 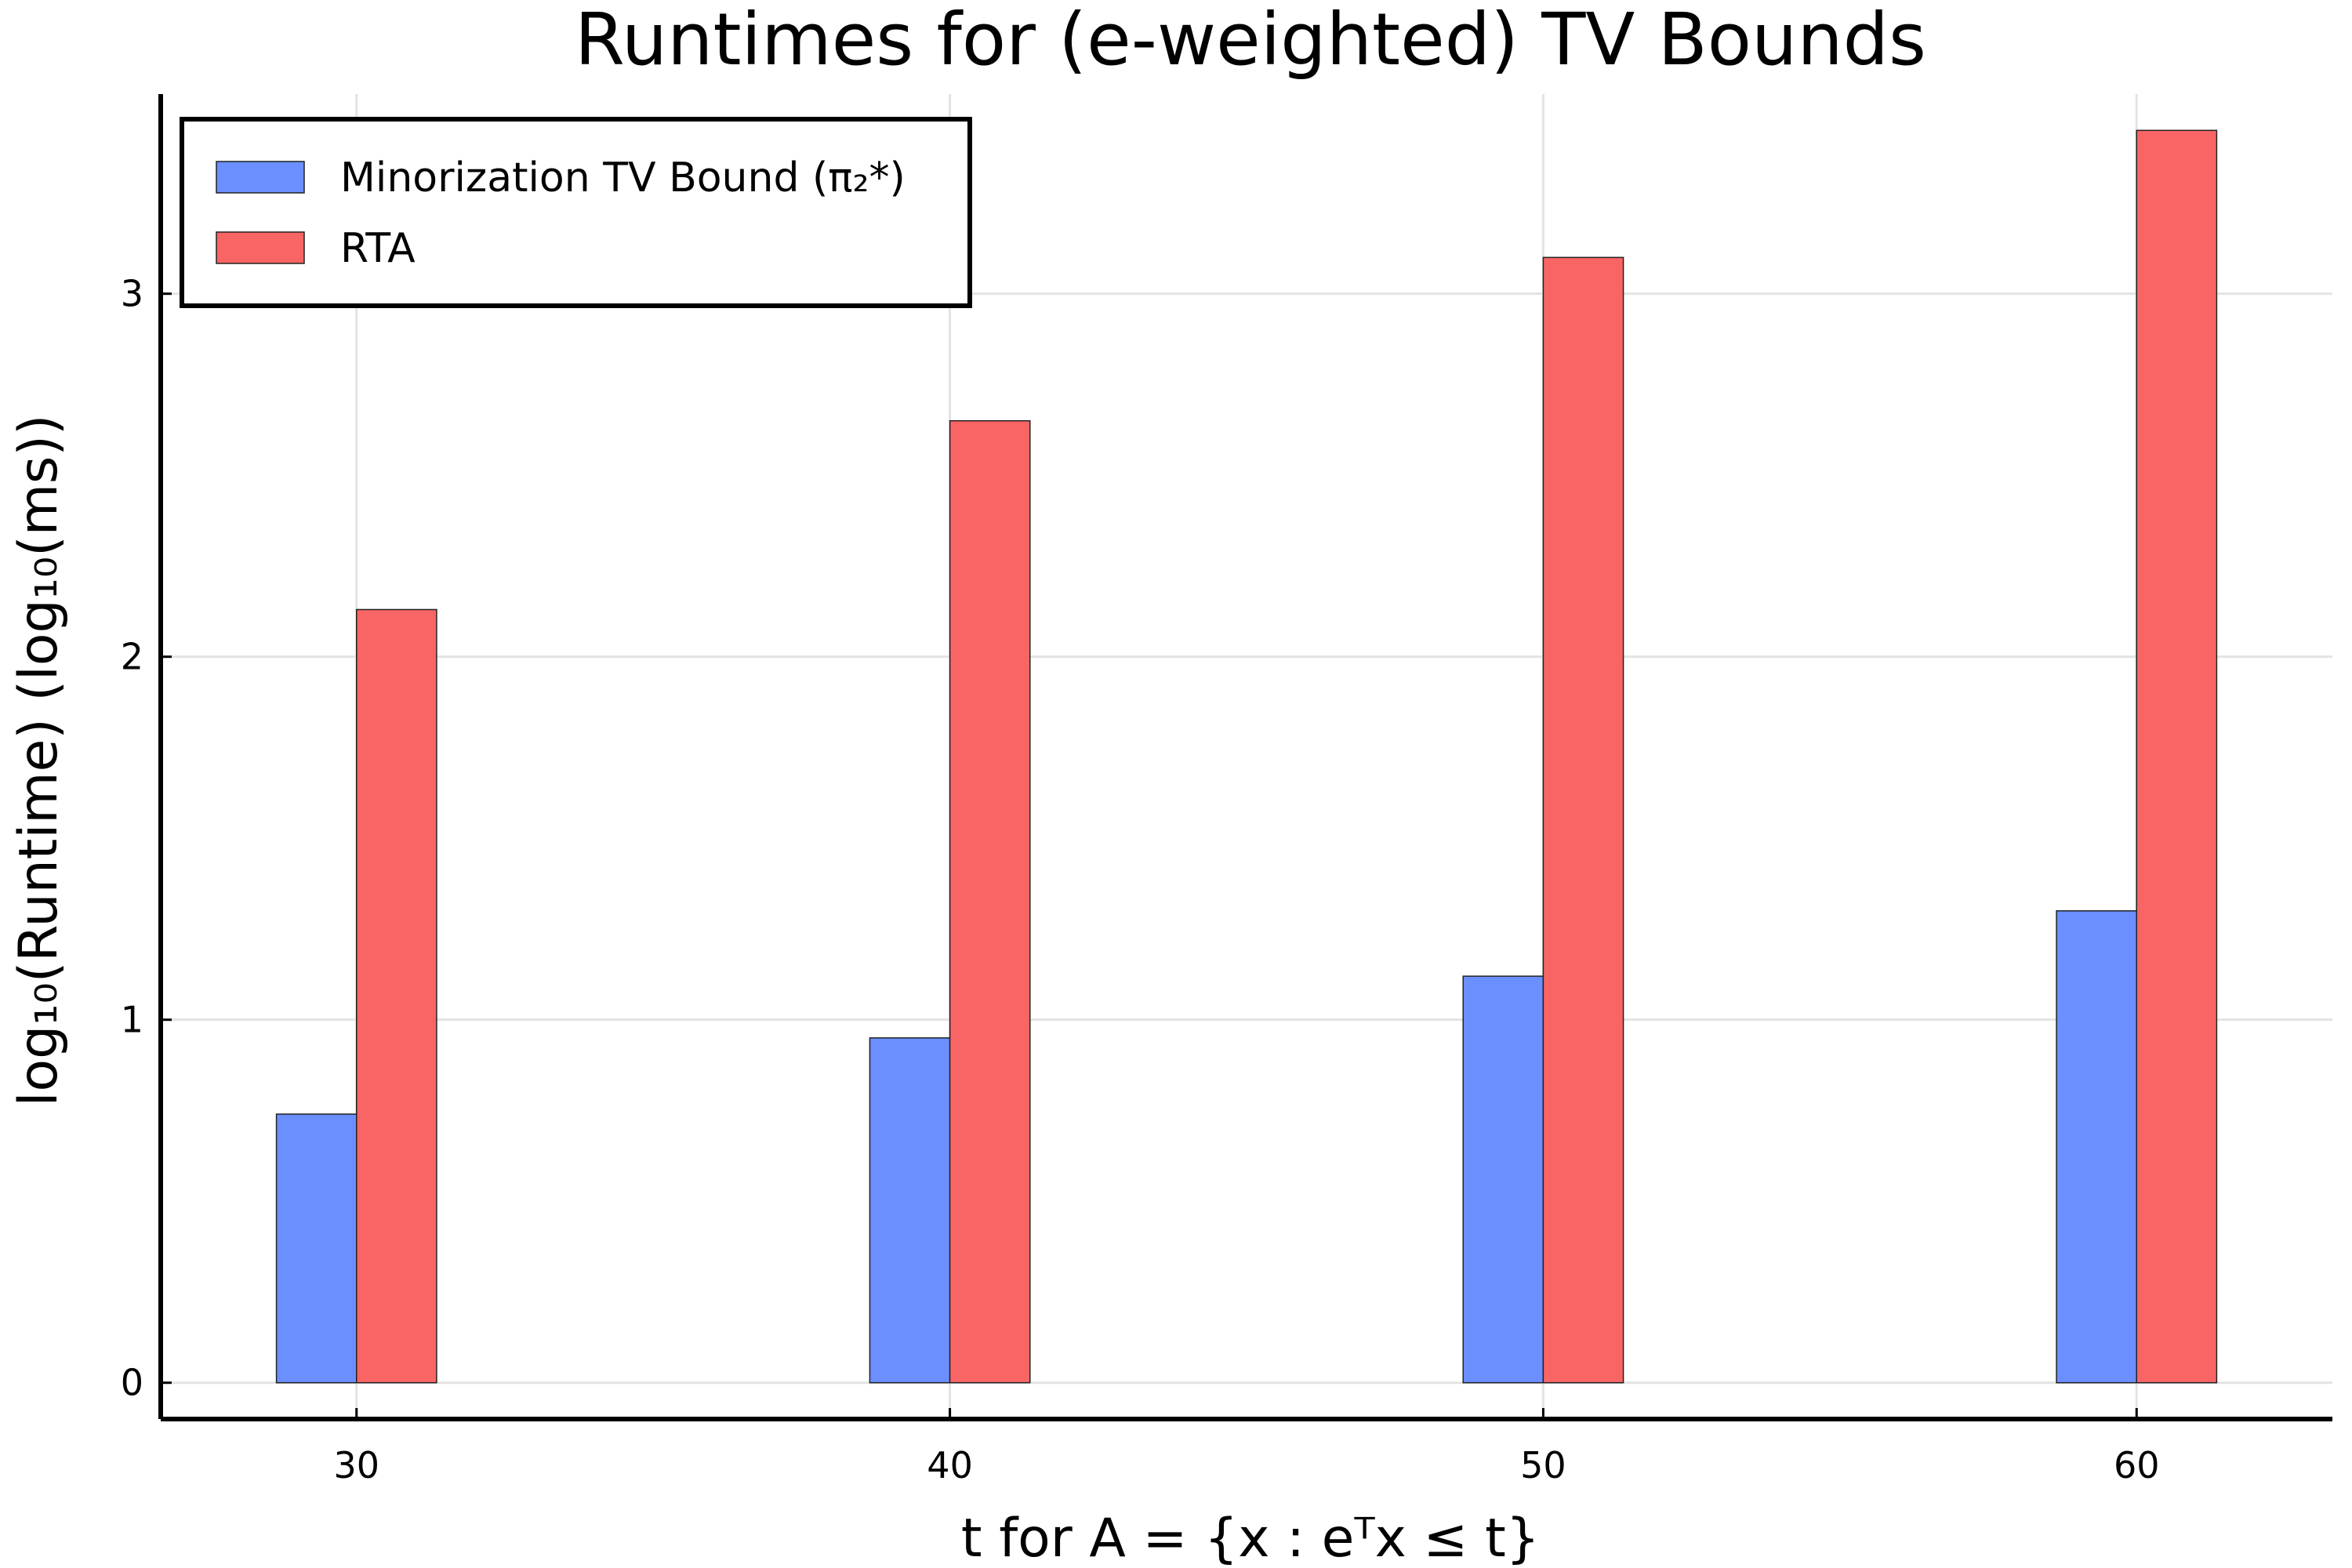 I want to click on legend-label-minorization: Minorization TV Bound (π₂*), so click(x=623, y=177).